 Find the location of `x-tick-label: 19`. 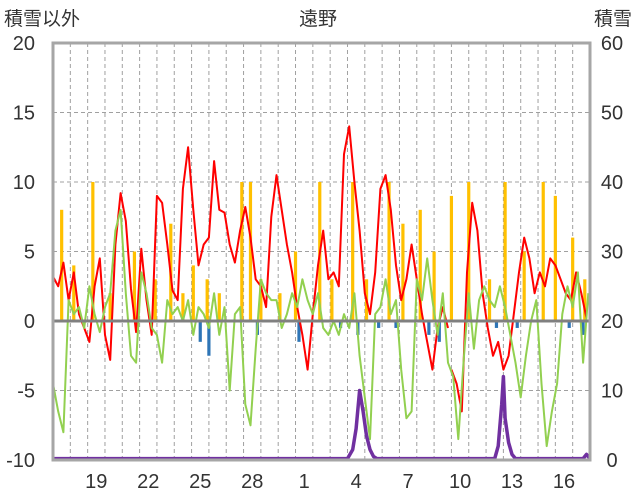

x-tick-label: 19 is located at coordinates (96, 482).